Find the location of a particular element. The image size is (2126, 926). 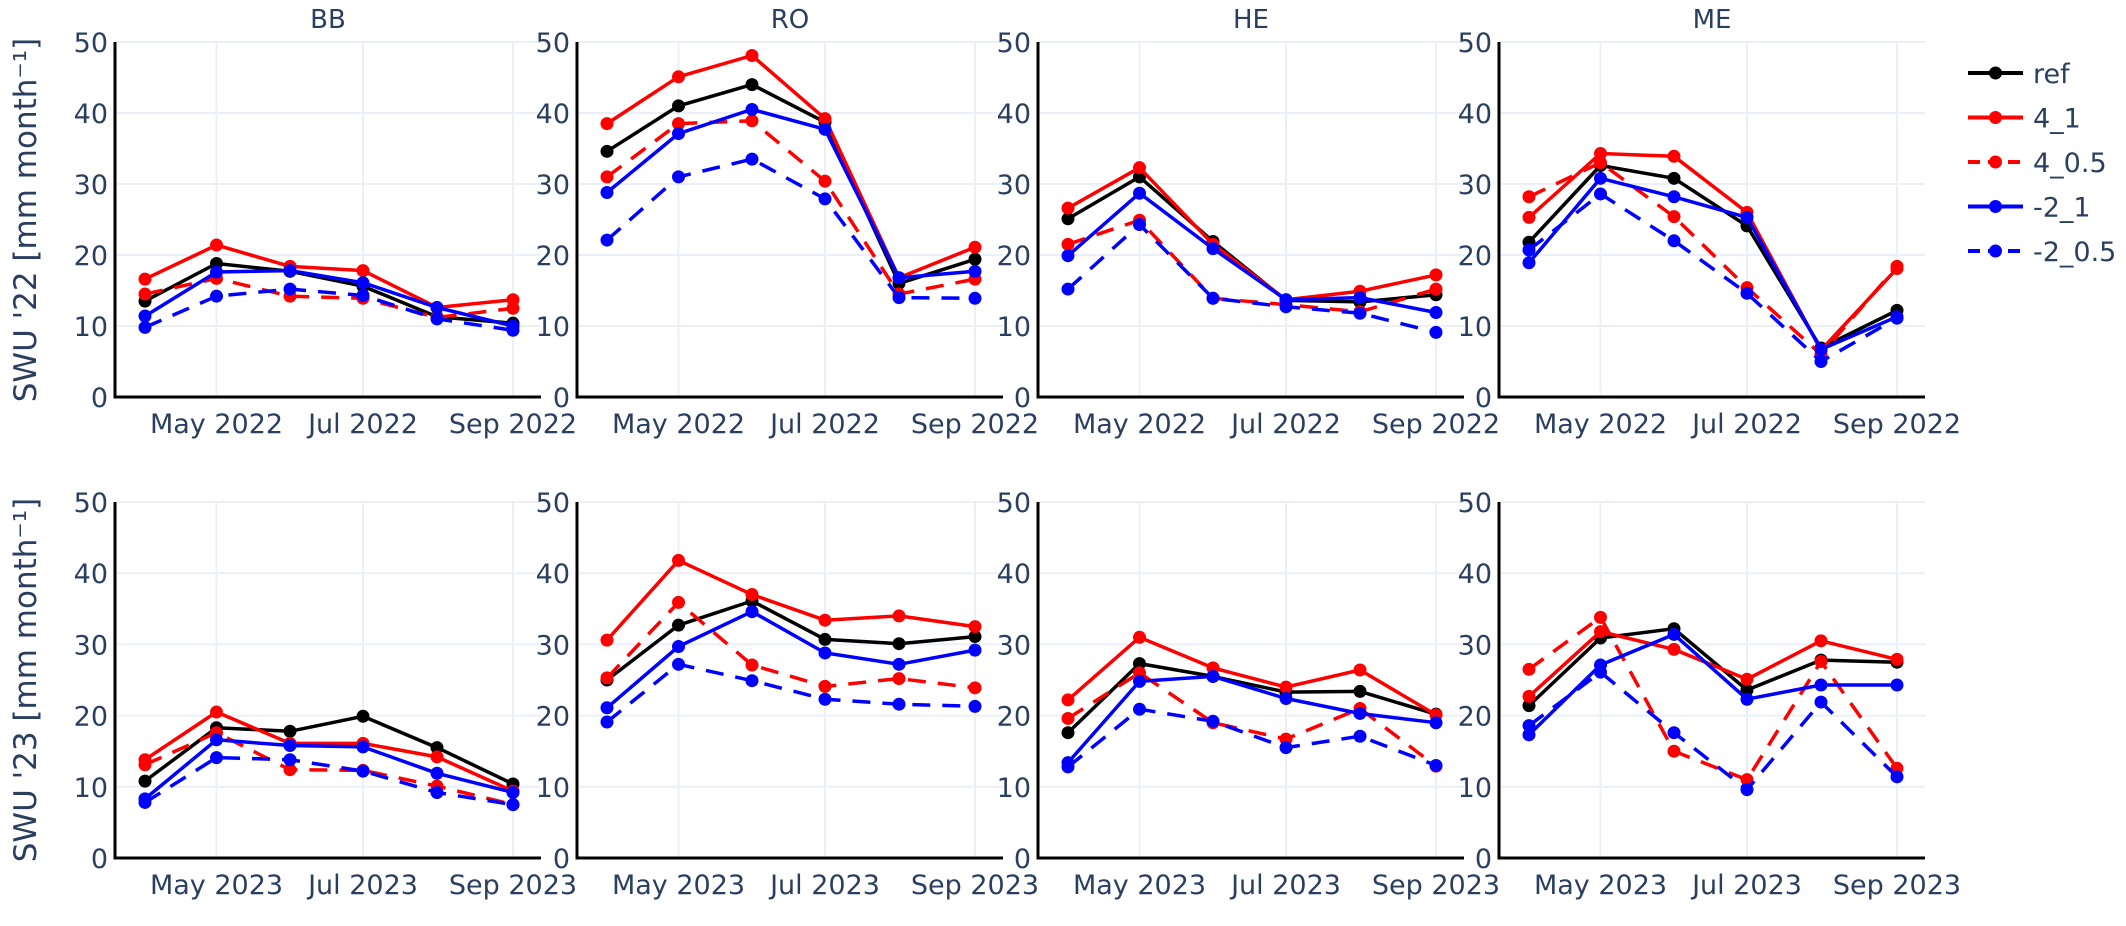

y-tick-label: 50 is located at coordinates (1014, 43).